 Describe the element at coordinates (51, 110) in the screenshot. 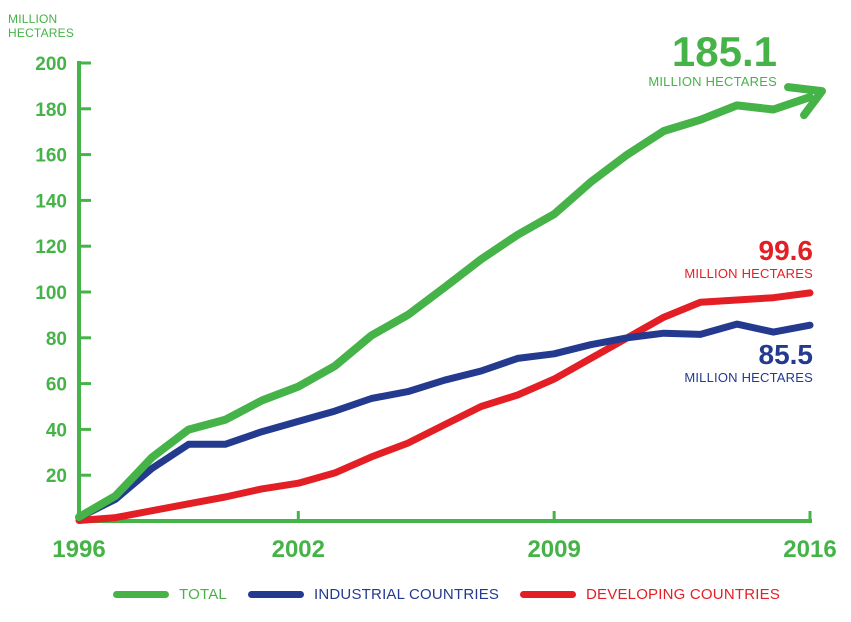

I see `y-tick-label: 180` at that location.